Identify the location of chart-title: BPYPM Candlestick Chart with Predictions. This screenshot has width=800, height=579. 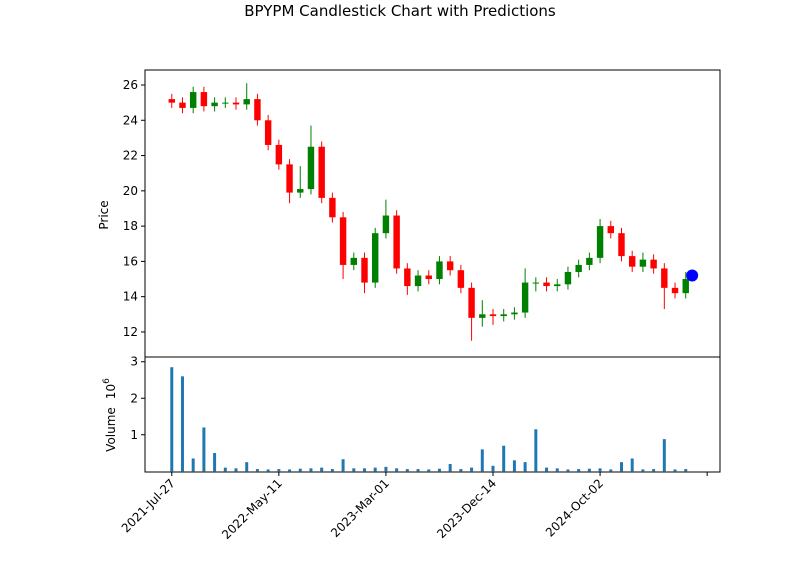
(400, 11).